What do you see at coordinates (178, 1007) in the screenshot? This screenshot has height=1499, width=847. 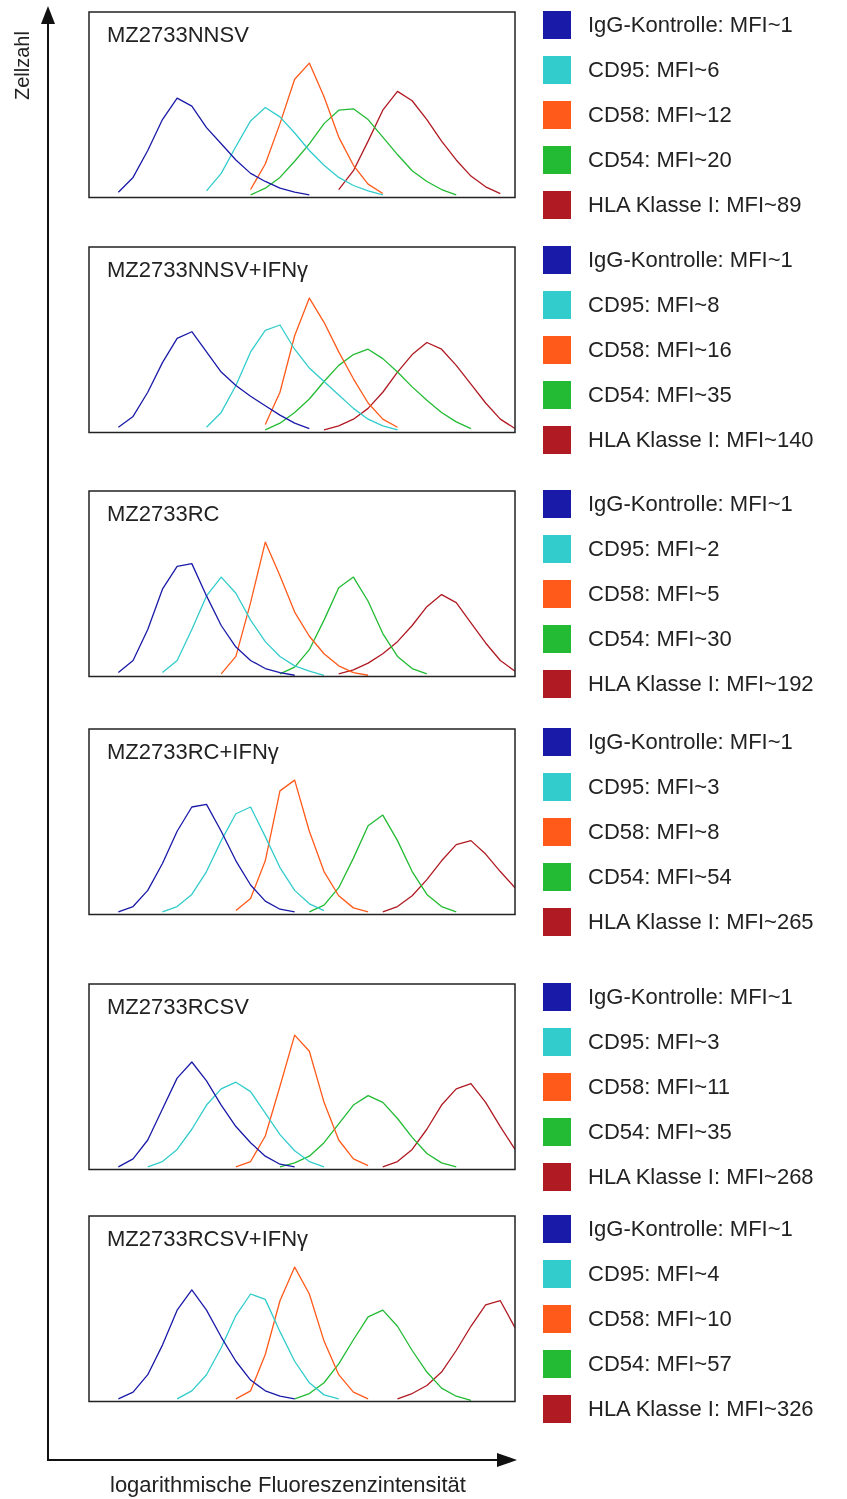 I see `chart-title: MZ2733RCSV` at bounding box center [178, 1007].